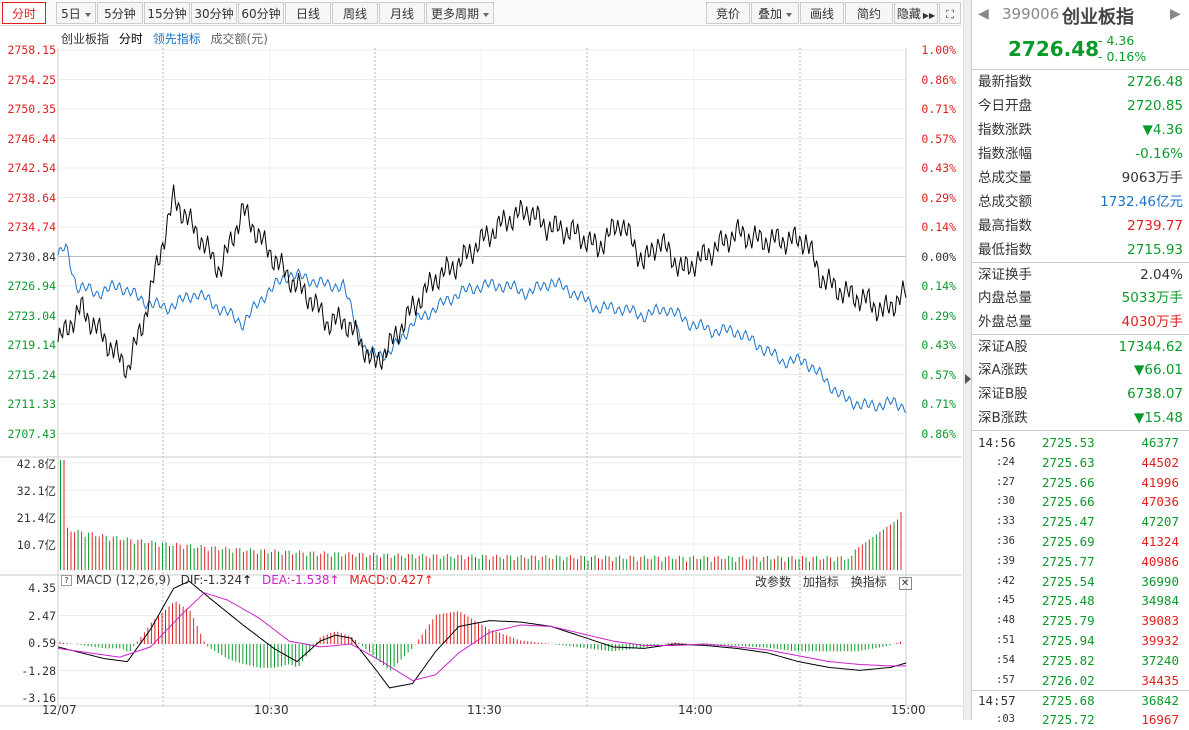 This screenshot has height=730, width=1189. Describe the element at coordinates (929, 15) in the screenshot. I see `double-arrow-right-icon: ▶▶` at that location.